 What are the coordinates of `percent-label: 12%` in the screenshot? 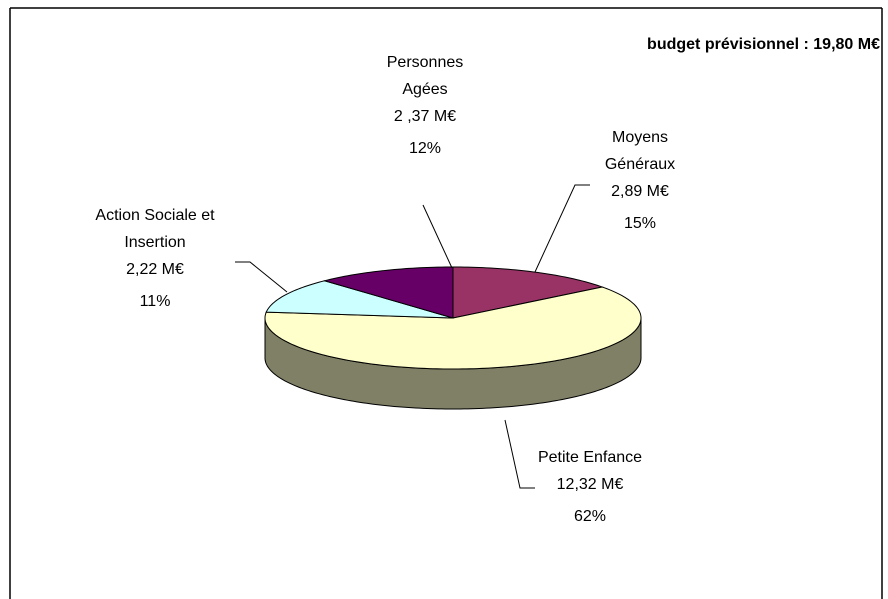 It's located at (425, 148).